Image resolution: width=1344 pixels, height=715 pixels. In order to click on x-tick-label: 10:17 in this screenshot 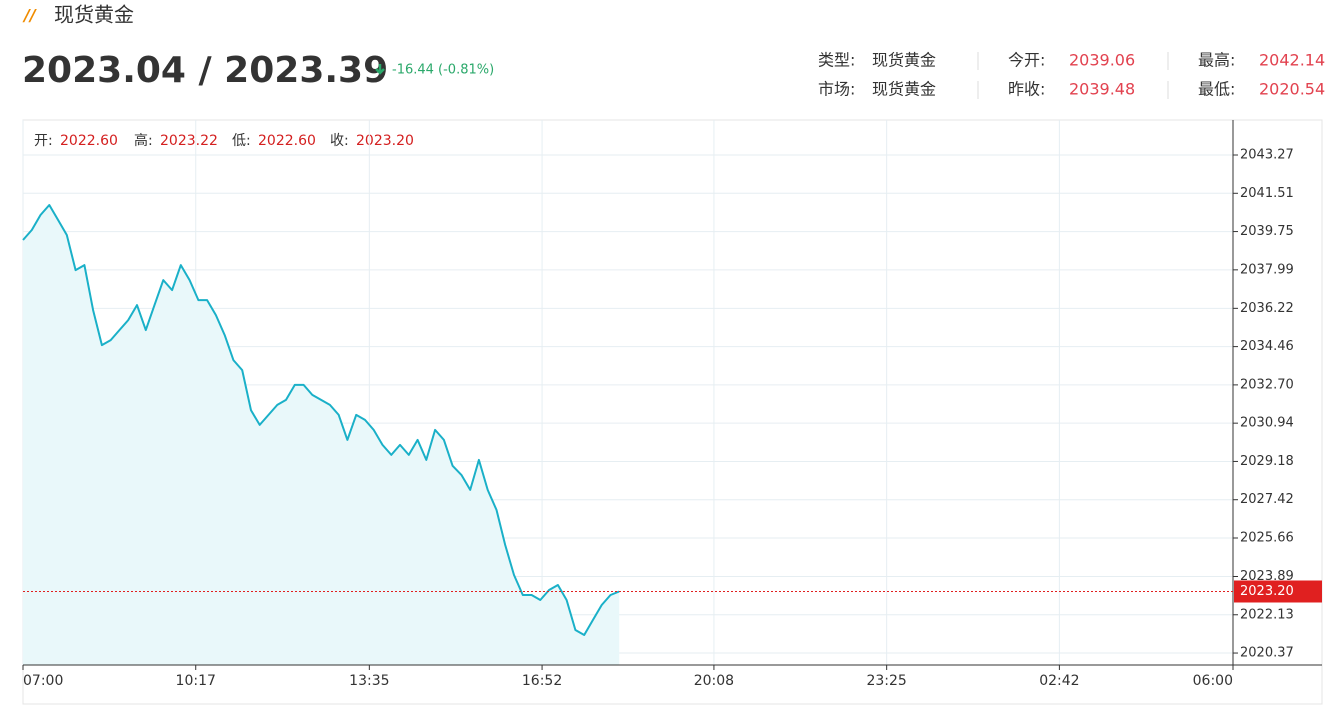, I will do `click(196, 681)`.